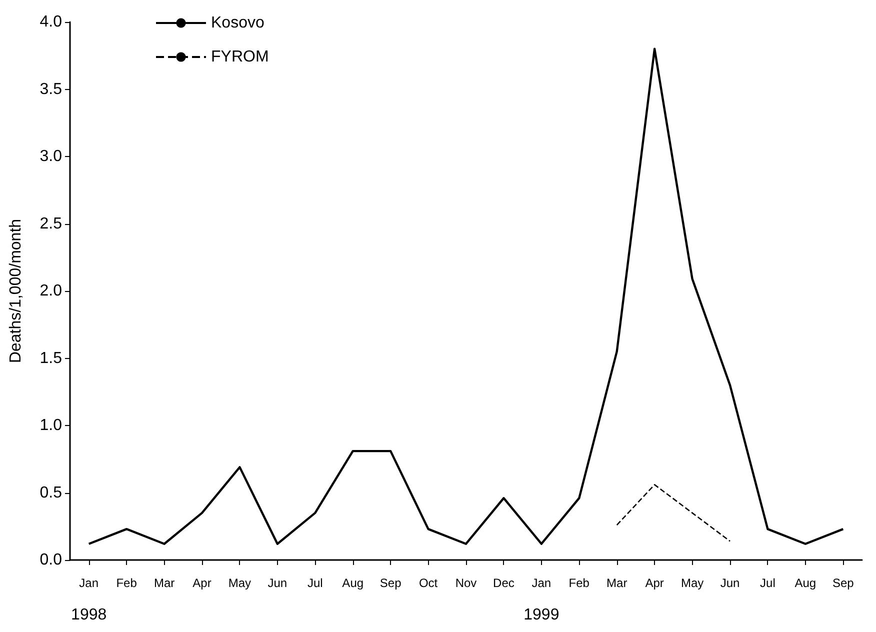 Image resolution: width=876 pixels, height=632 pixels. What do you see at coordinates (51, 291) in the screenshot?
I see `y-tick-label: 2.0` at bounding box center [51, 291].